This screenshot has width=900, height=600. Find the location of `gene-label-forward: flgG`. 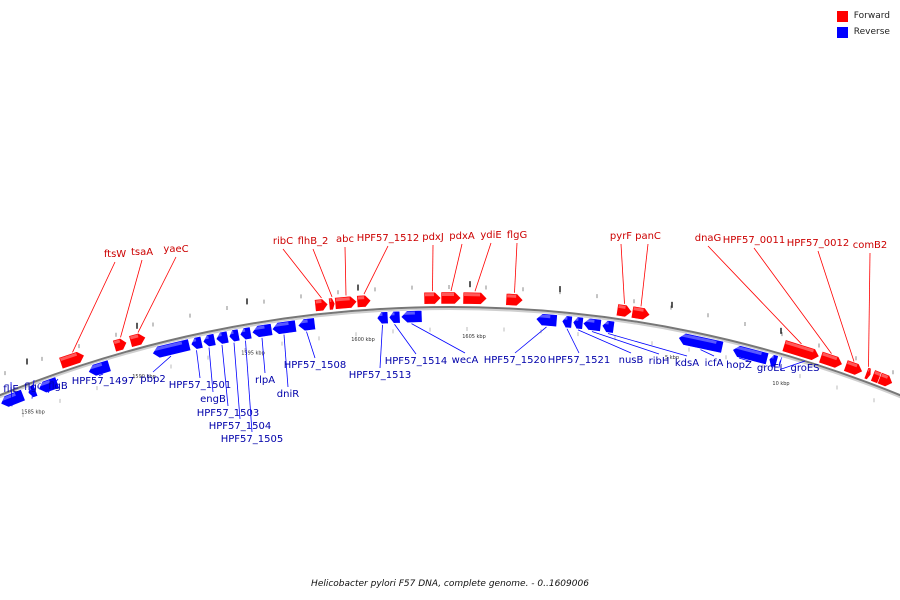

gene-label-forward: flgG is located at coordinates (517, 235).